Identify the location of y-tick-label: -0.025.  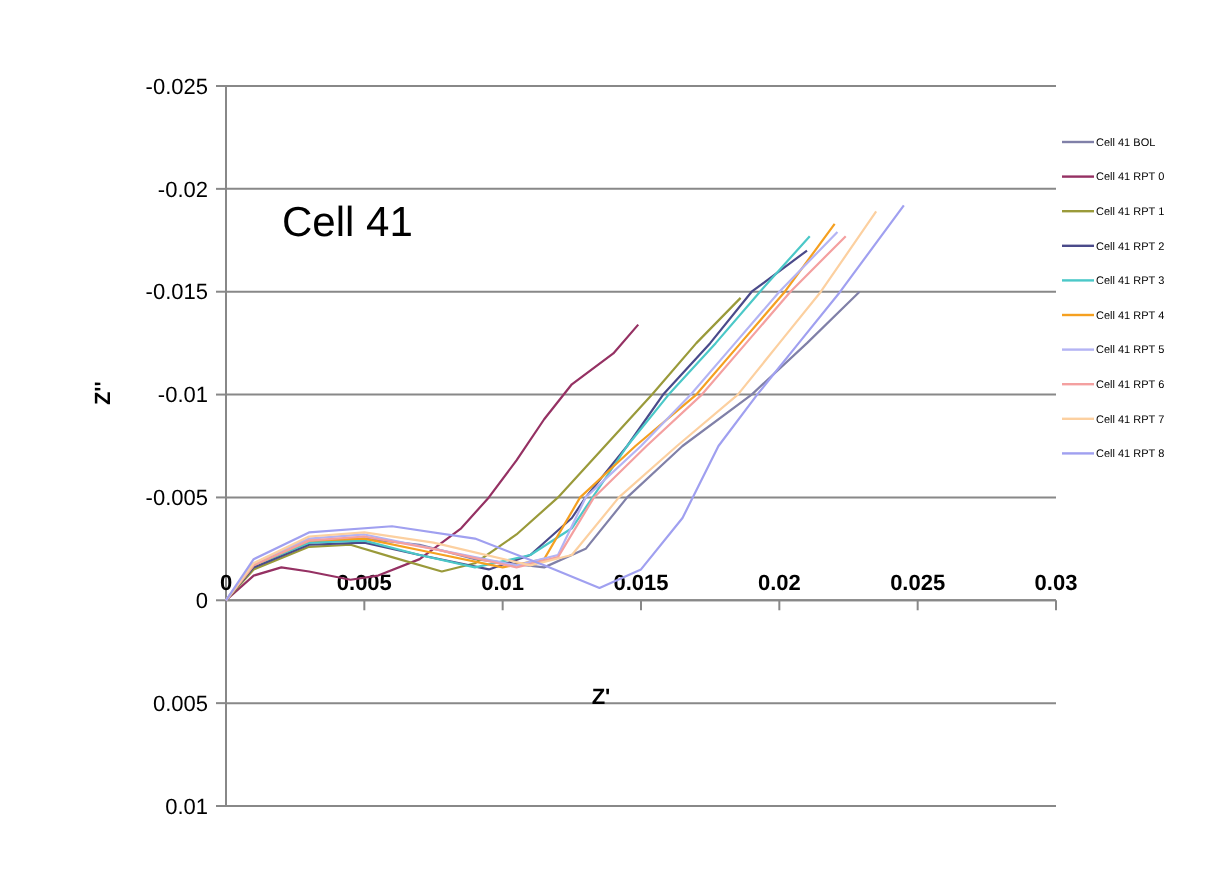
(176, 87).